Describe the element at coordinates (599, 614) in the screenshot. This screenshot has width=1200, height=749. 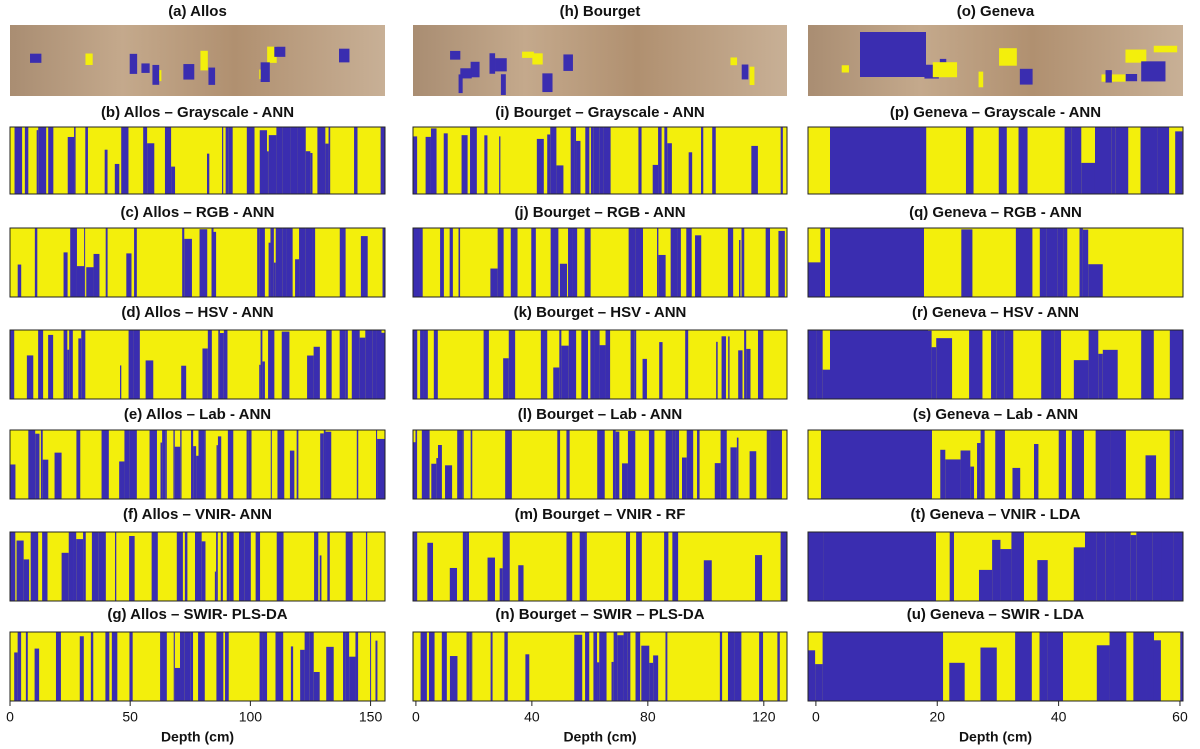
I see `panel-title: (n) Bourget – SWIR – PLS-DA` at that location.